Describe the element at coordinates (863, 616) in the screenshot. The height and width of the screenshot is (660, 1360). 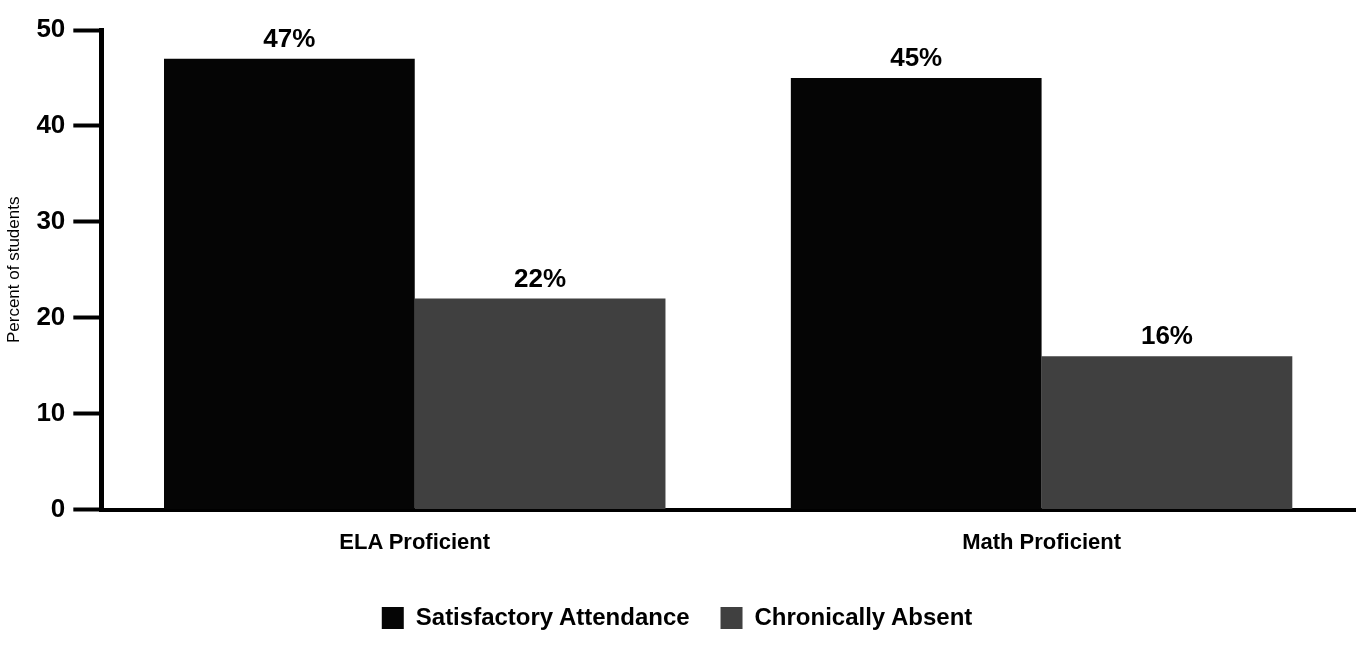
I see `legend-label: Chronically Absent` at that location.